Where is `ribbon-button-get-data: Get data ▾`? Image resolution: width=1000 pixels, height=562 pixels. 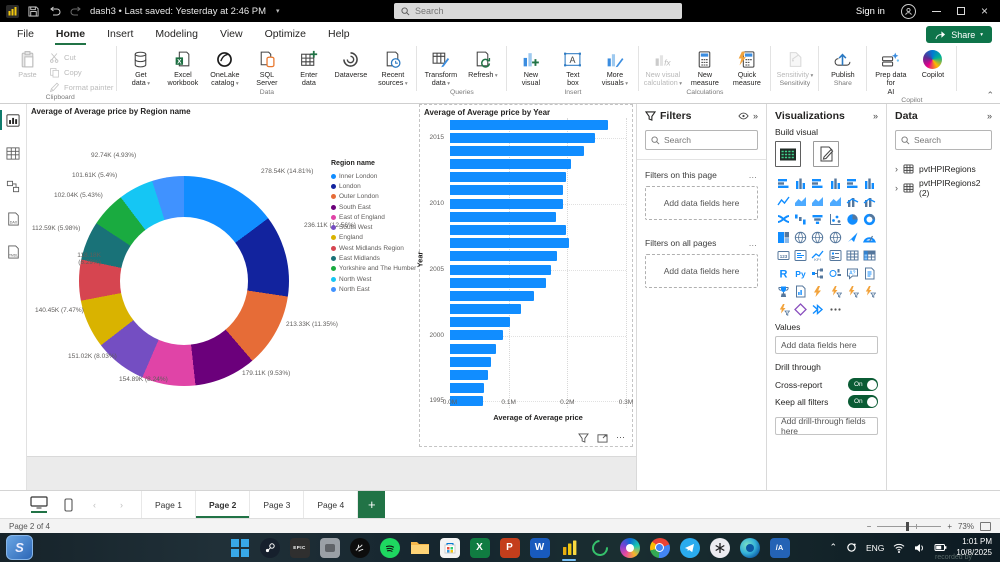 ribbon-button-get-data: Get data ▾ is located at coordinates (140, 67).